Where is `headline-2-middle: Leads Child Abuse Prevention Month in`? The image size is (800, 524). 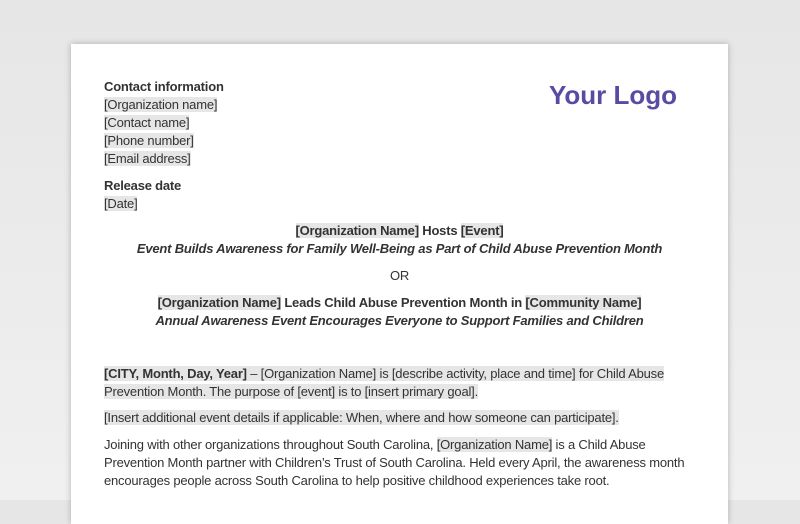 headline-2-middle: Leads Child Abuse Prevention Month in is located at coordinates (403, 302).